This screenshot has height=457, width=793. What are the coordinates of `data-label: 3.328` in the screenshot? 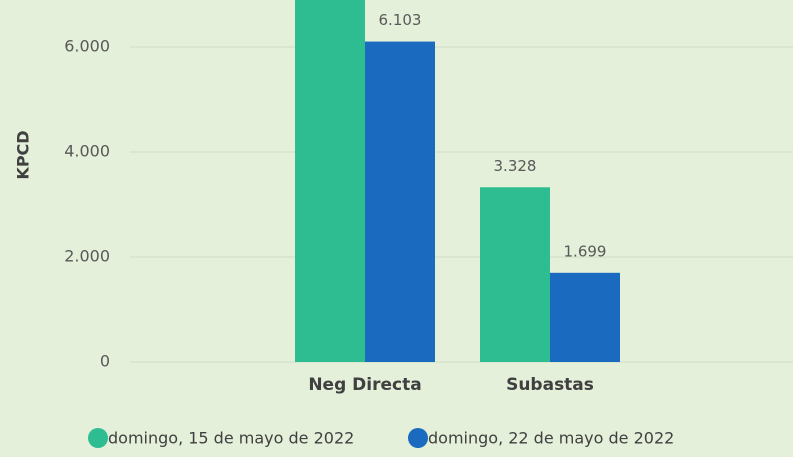 It's located at (515, 166).